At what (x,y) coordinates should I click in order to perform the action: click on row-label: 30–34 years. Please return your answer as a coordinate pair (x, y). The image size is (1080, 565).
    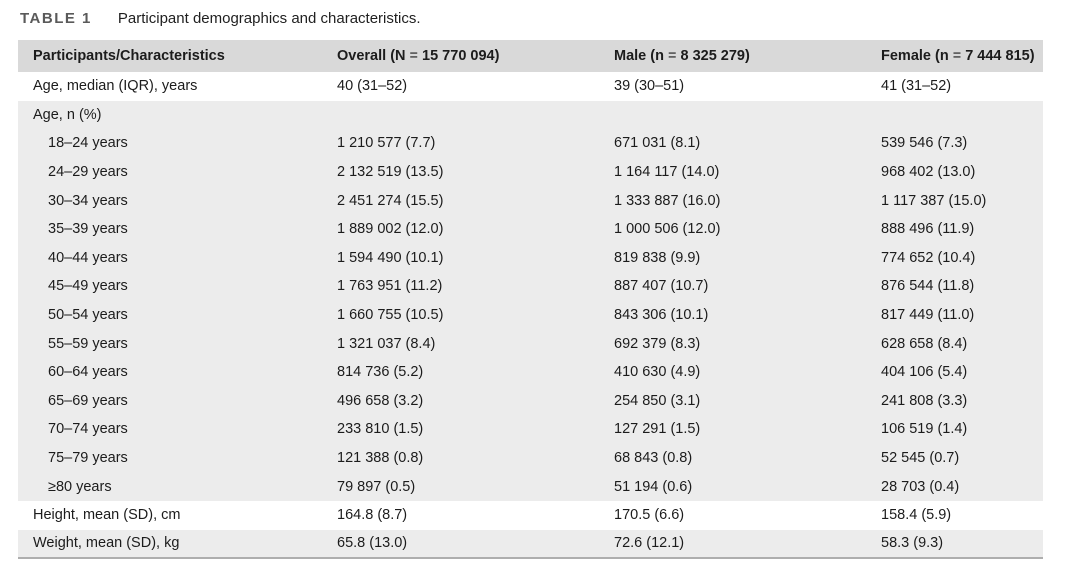
    Looking at the image, I should click on (177, 200).